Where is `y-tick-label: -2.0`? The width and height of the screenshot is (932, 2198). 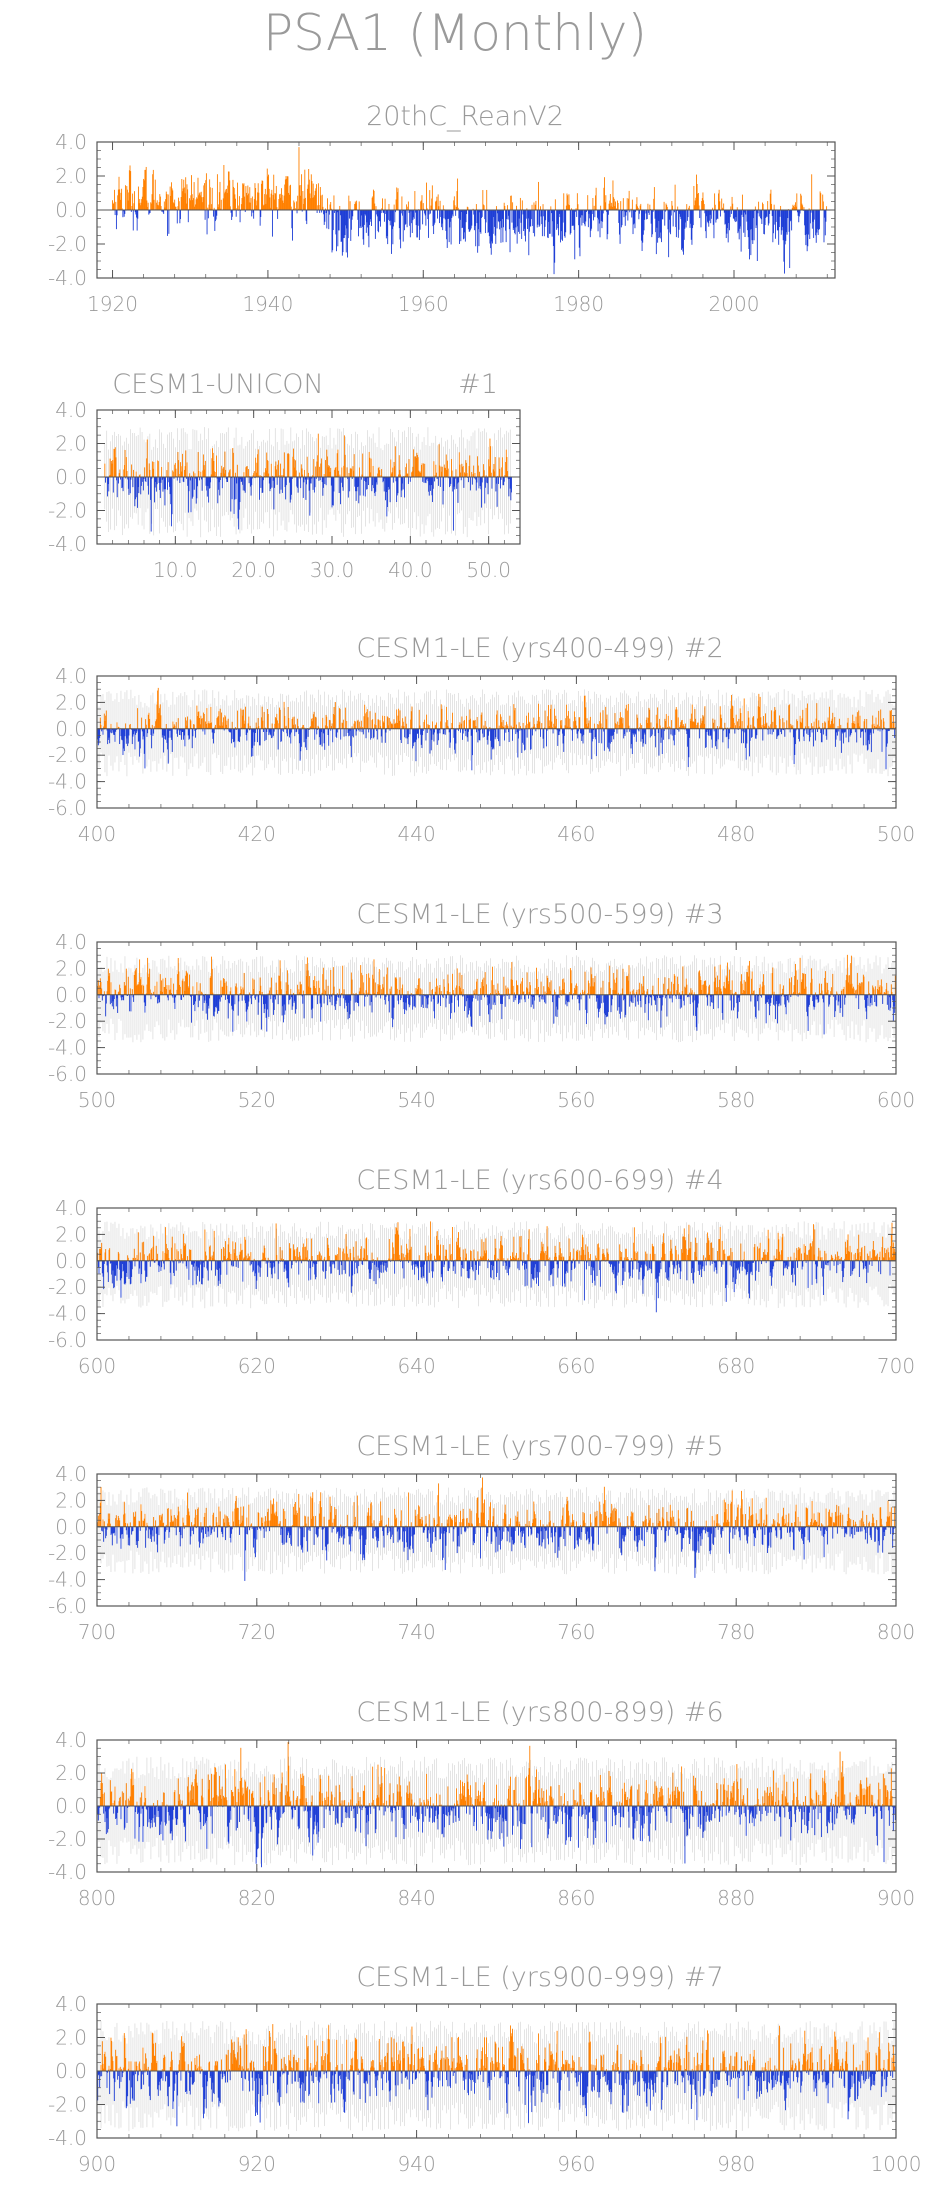 y-tick-label: -2.0 is located at coordinates (67, 244).